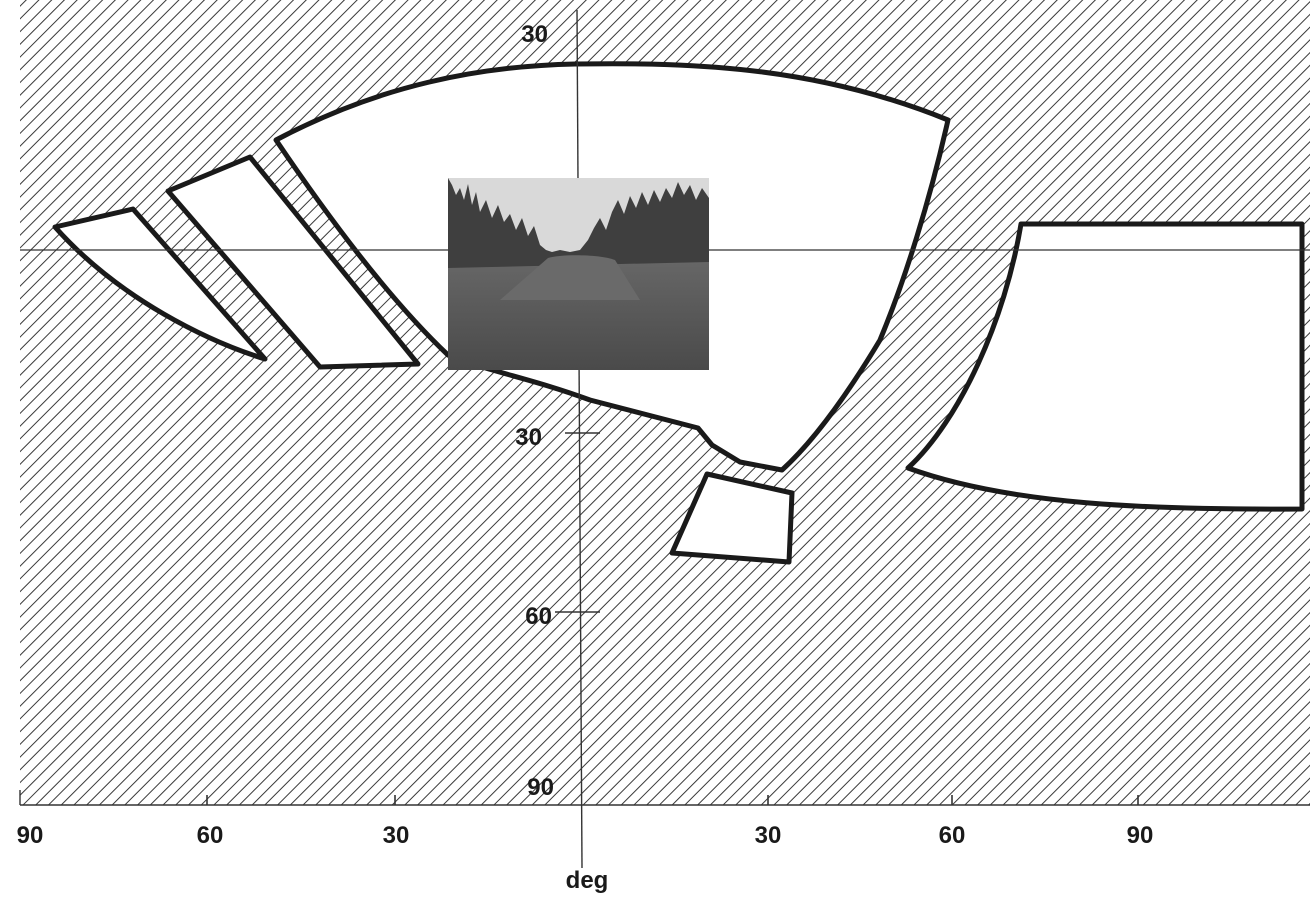 The image size is (1310, 908). What do you see at coordinates (293, 262) in the screenshot?
I see `window-left-inner` at bounding box center [293, 262].